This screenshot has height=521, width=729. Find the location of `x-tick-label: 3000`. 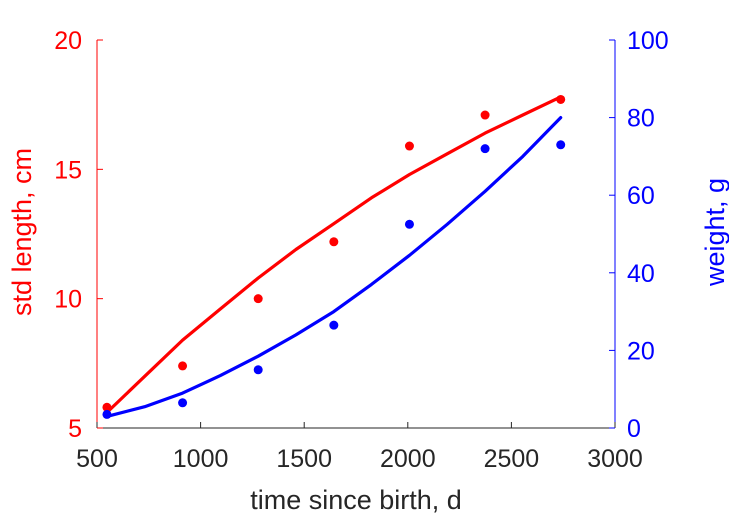

x-tick-label: 3000 is located at coordinates (615, 459).